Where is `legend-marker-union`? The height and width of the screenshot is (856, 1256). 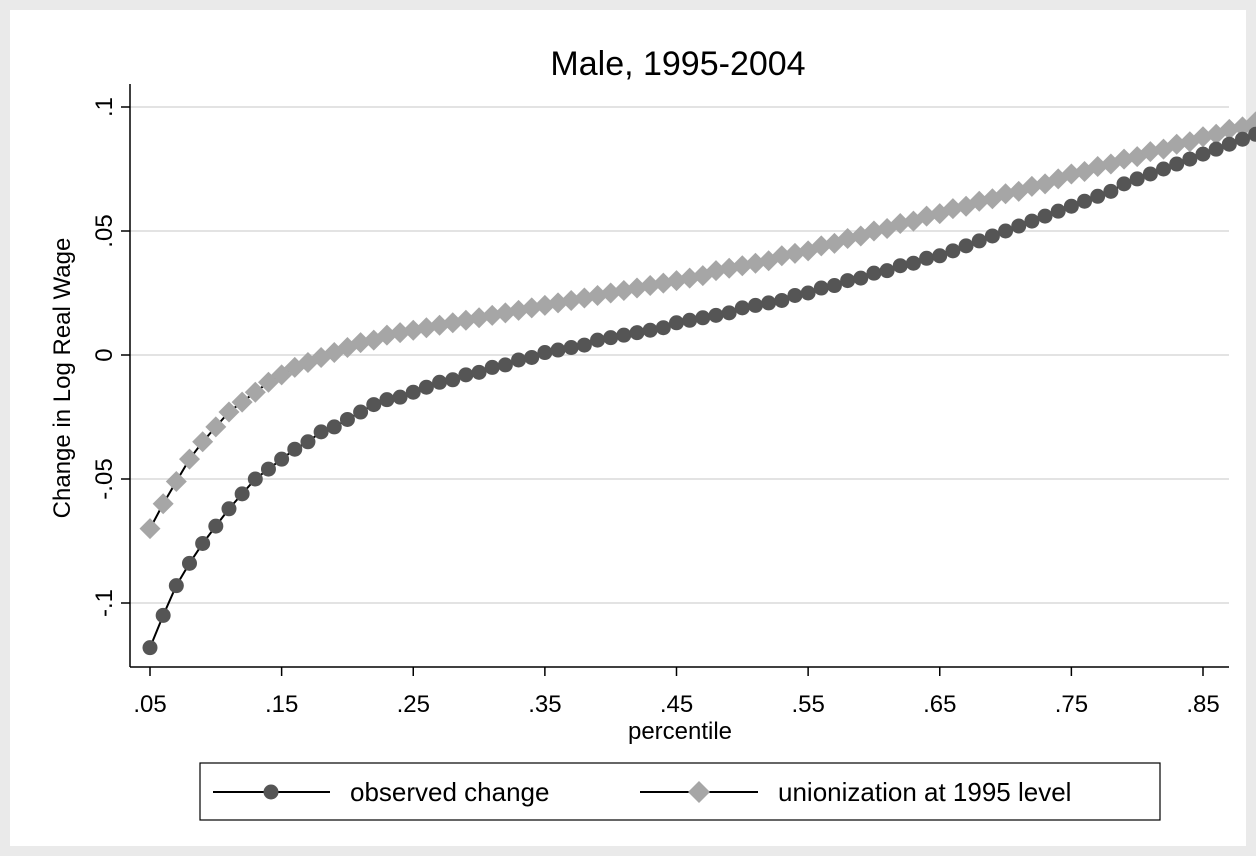 legend-marker-union is located at coordinates (699, 792).